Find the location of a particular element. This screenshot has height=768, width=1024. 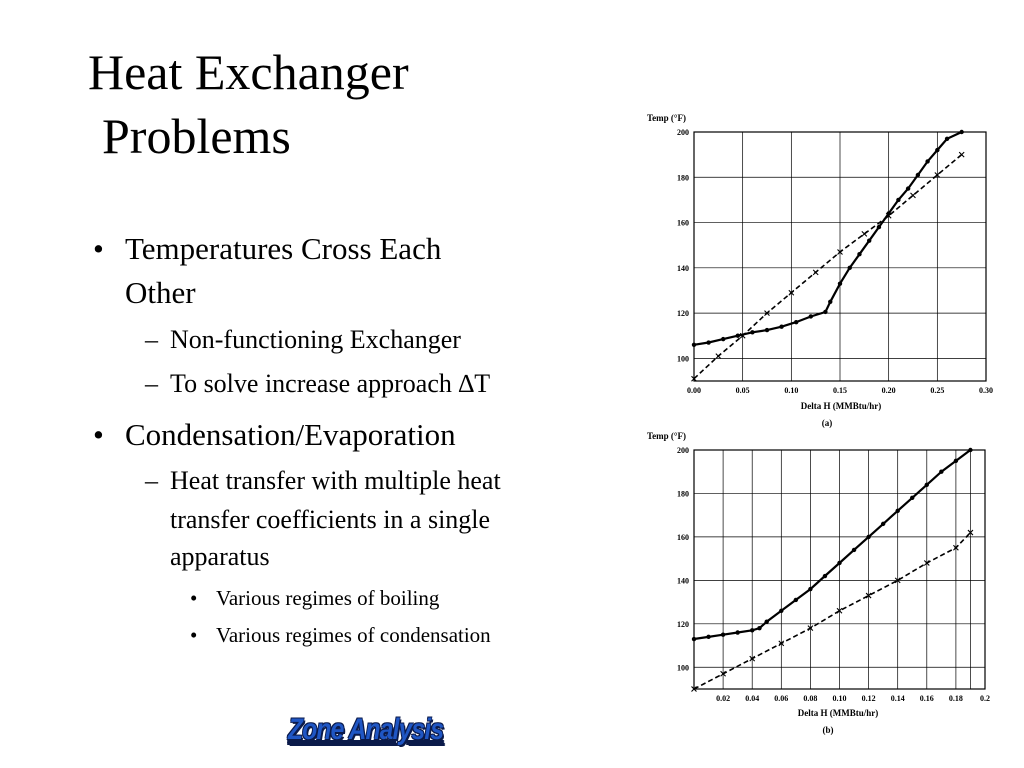

chart-a-y-tick-label: 200 is located at coordinates (683, 132).